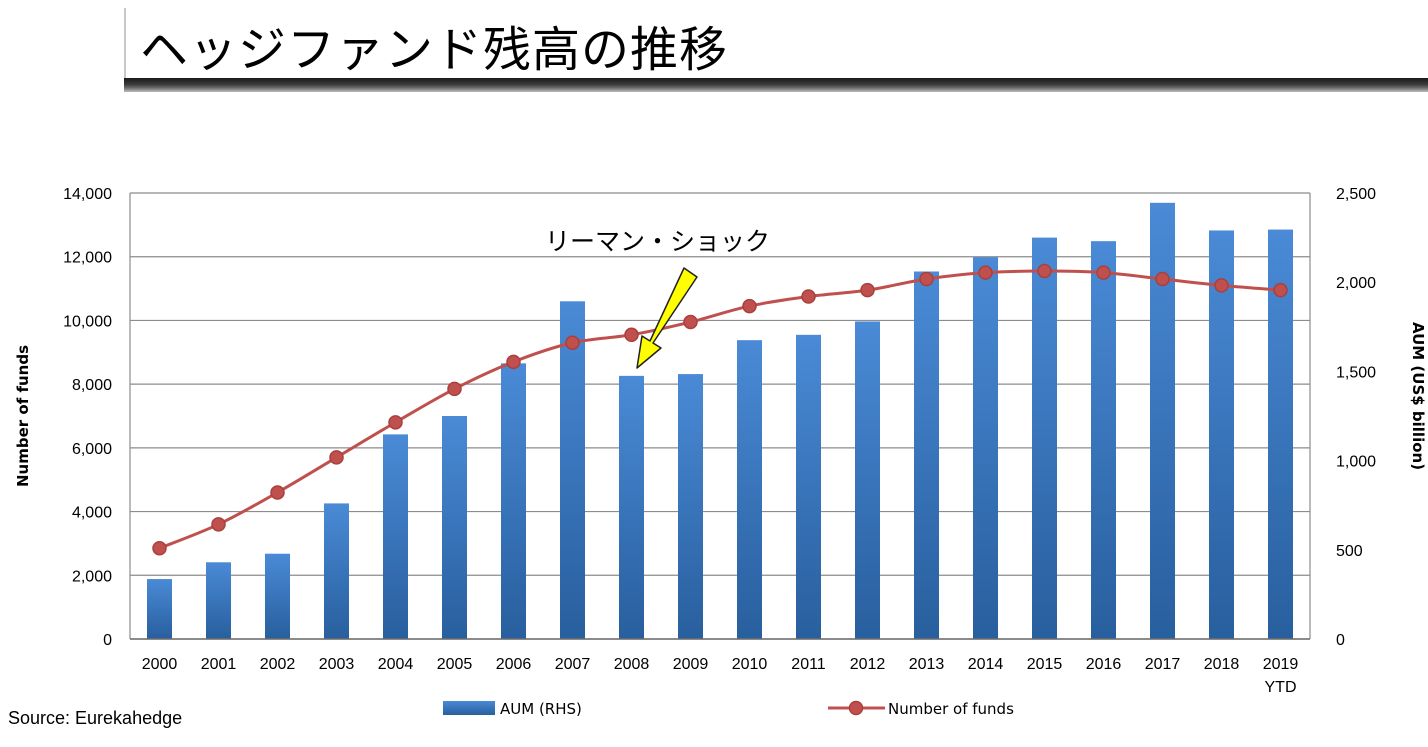  I want to click on y-right-tick-label: 0, so click(1340, 640).